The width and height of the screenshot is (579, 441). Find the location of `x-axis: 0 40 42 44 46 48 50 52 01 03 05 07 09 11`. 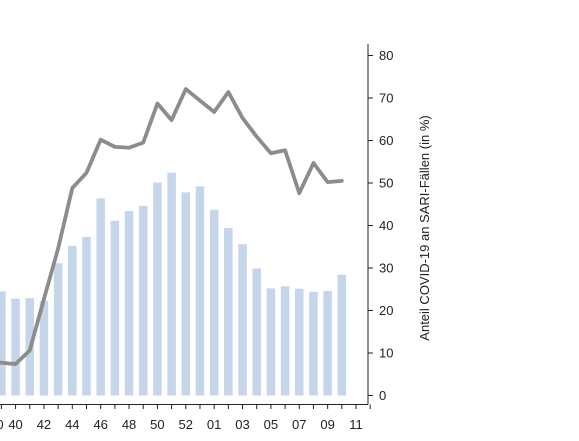

x-axis: 0 40 42 44 46 48 50 52 01 03 05 07 09 11 is located at coordinates (185, 418).